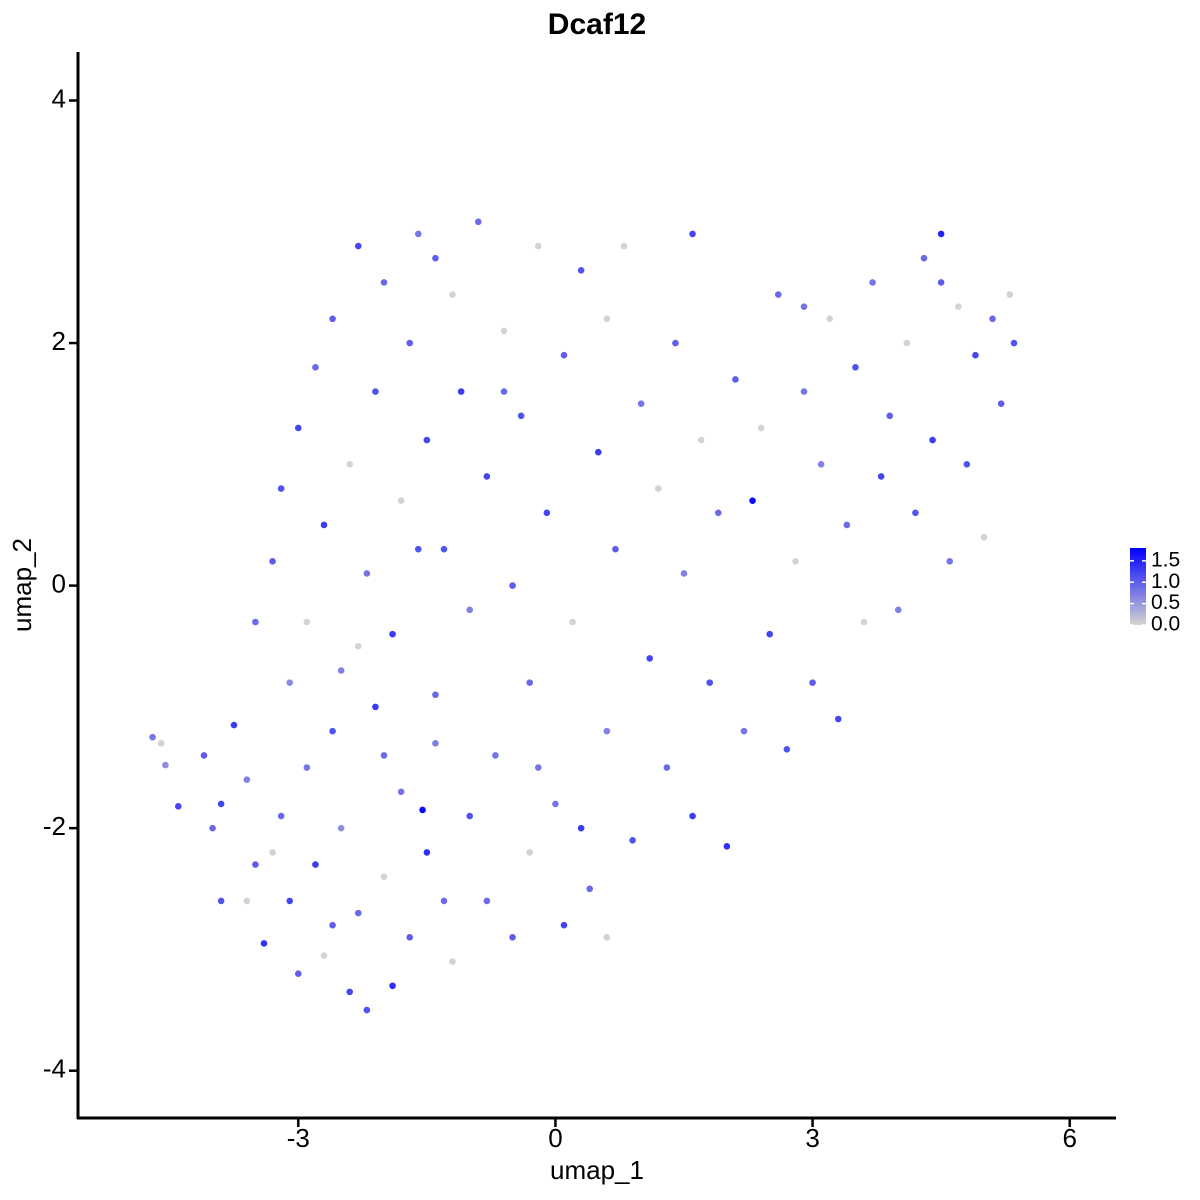 This screenshot has height=1200, width=1200. What do you see at coordinates (597, 24) in the screenshot?
I see `chart-title: Dcaf12` at bounding box center [597, 24].